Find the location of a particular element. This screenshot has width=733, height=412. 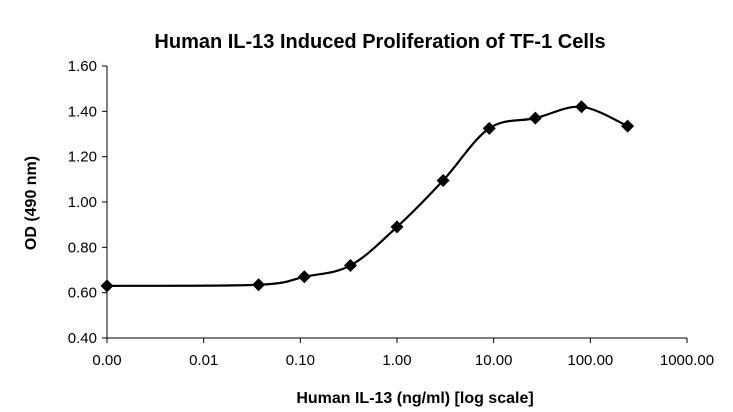

y-tick-label: 1.20 is located at coordinates (82, 157).